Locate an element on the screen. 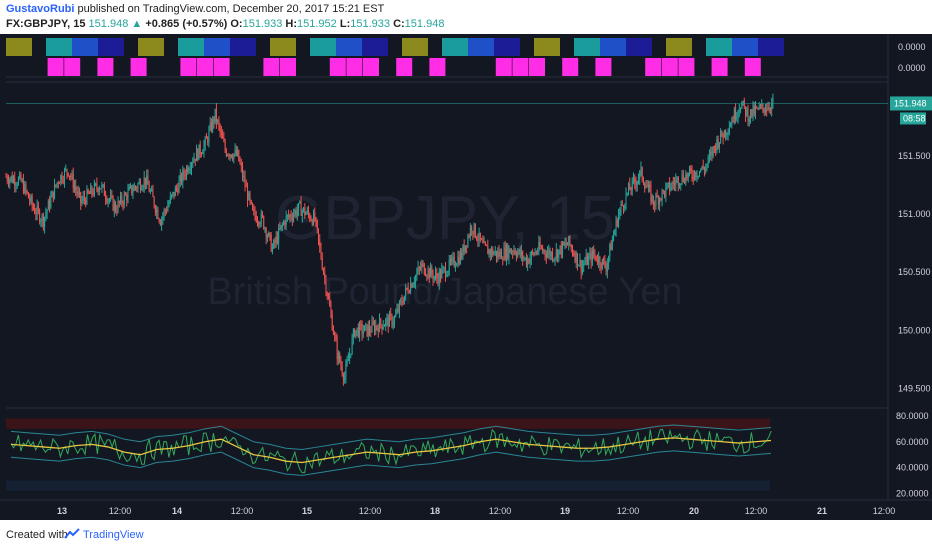  footer: Created with TradingView is located at coordinates (466, 535).